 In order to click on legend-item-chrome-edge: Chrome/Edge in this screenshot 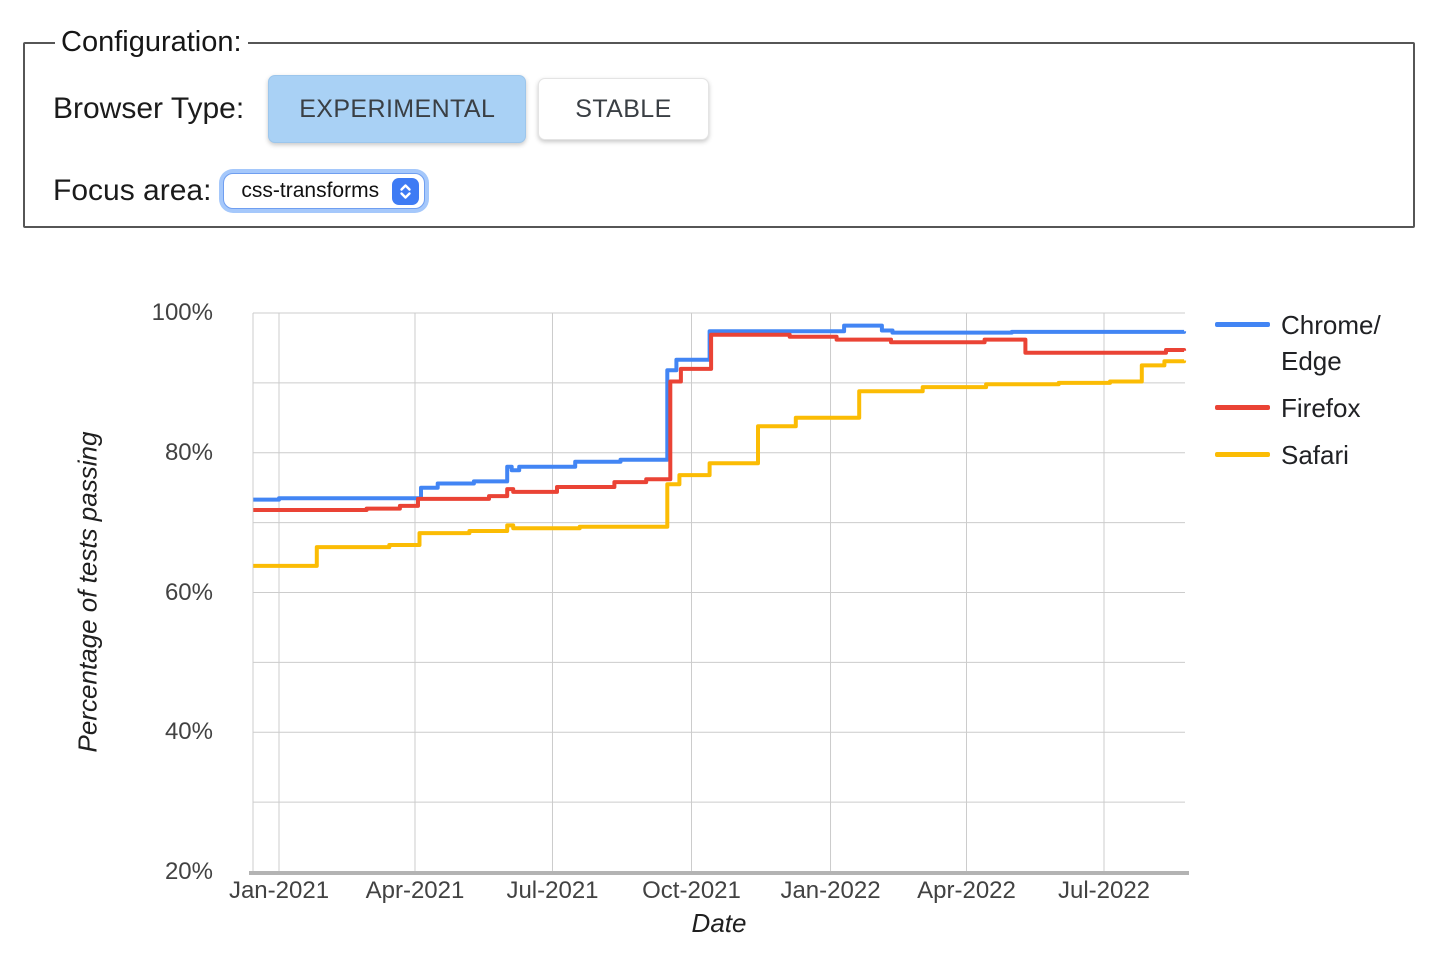, I will do `click(1298, 343)`.